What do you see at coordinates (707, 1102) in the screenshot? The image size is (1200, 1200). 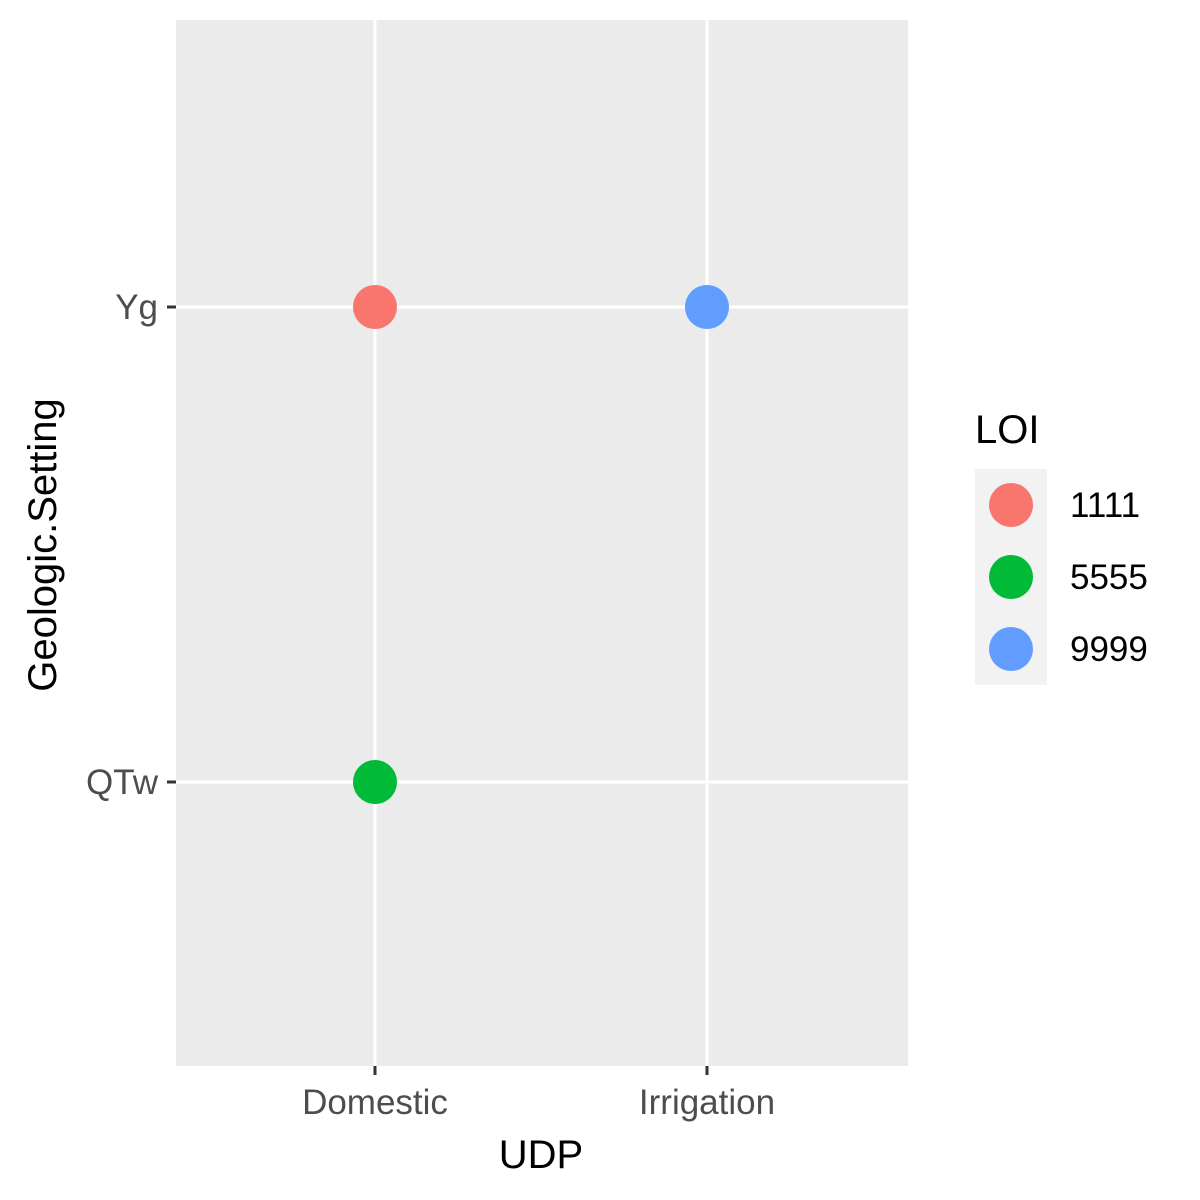 I see `x-tick-label-irrigation: Irrigation` at bounding box center [707, 1102].